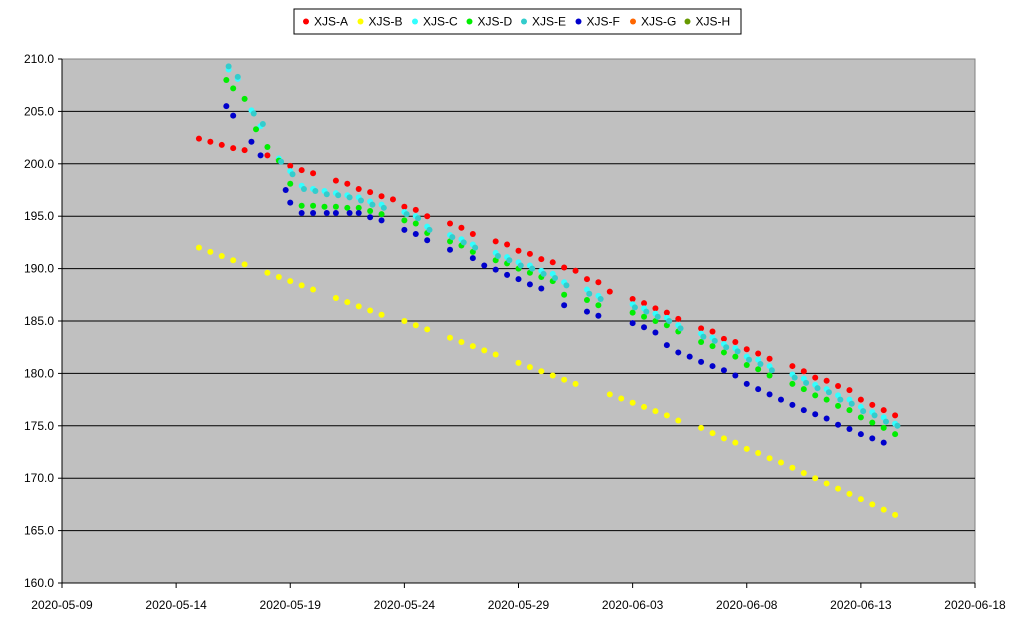  I want to click on legend-label: XJS-E, so click(549, 22).